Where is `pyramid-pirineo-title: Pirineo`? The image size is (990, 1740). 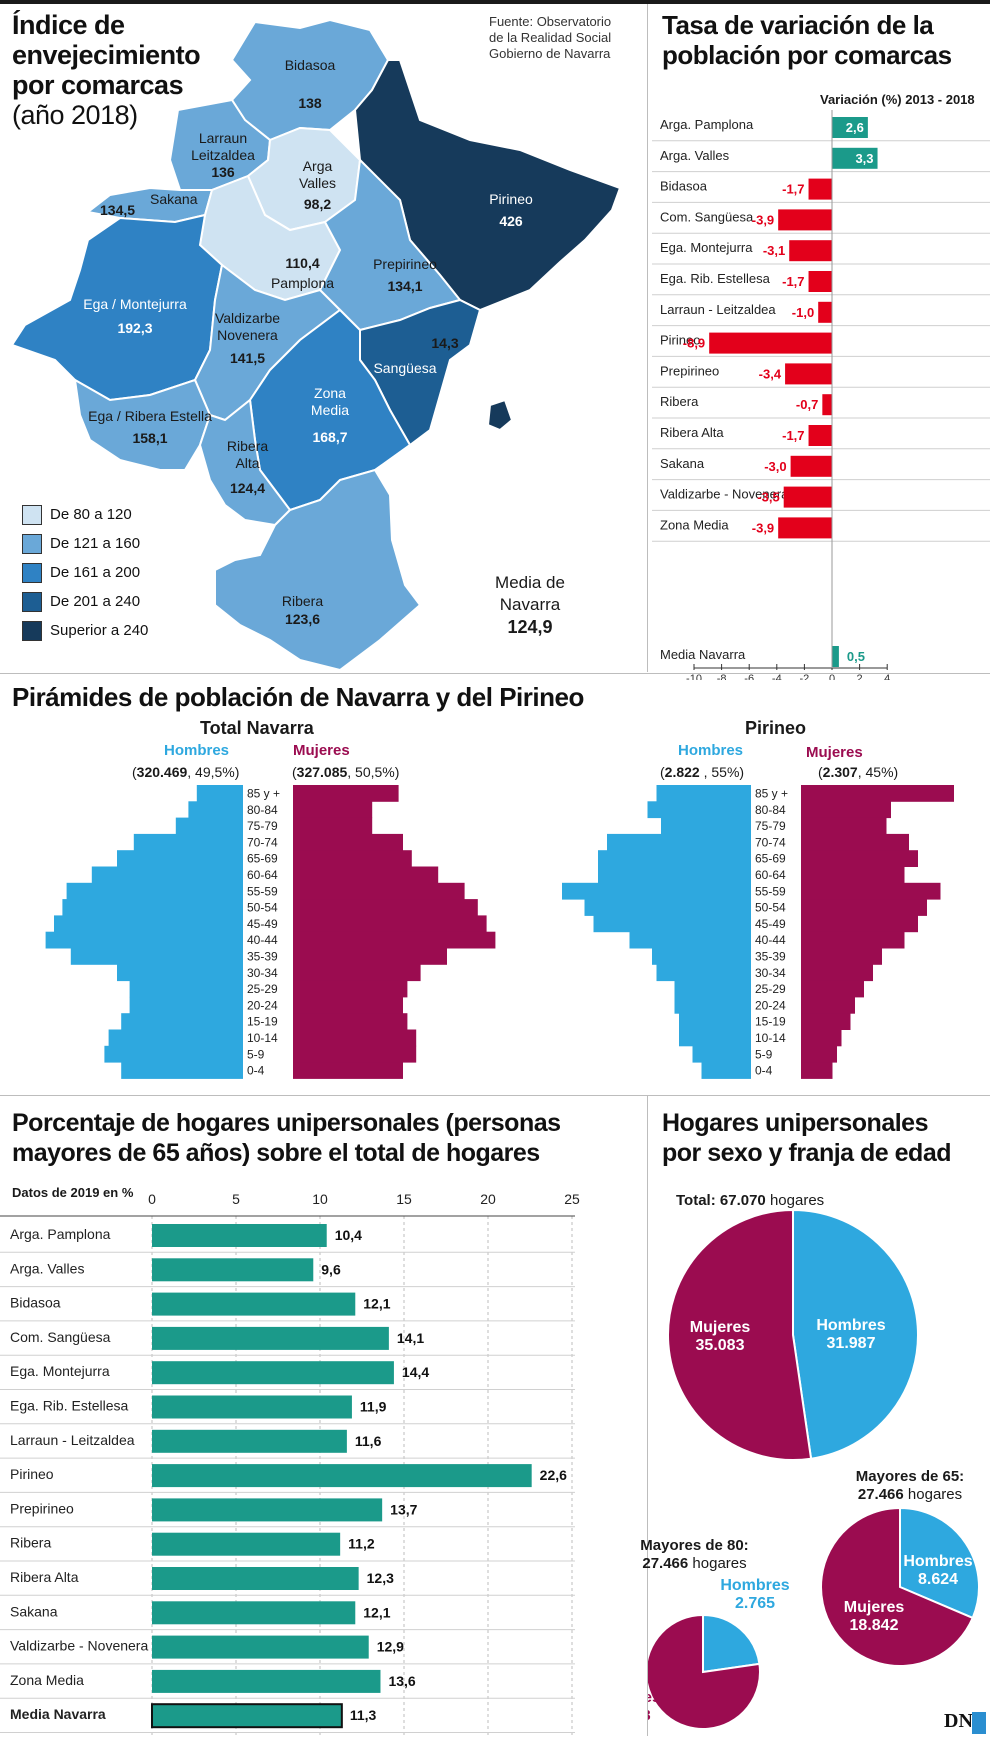
pyramid-pirineo-title: Pirineo is located at coordinates (776, 728).